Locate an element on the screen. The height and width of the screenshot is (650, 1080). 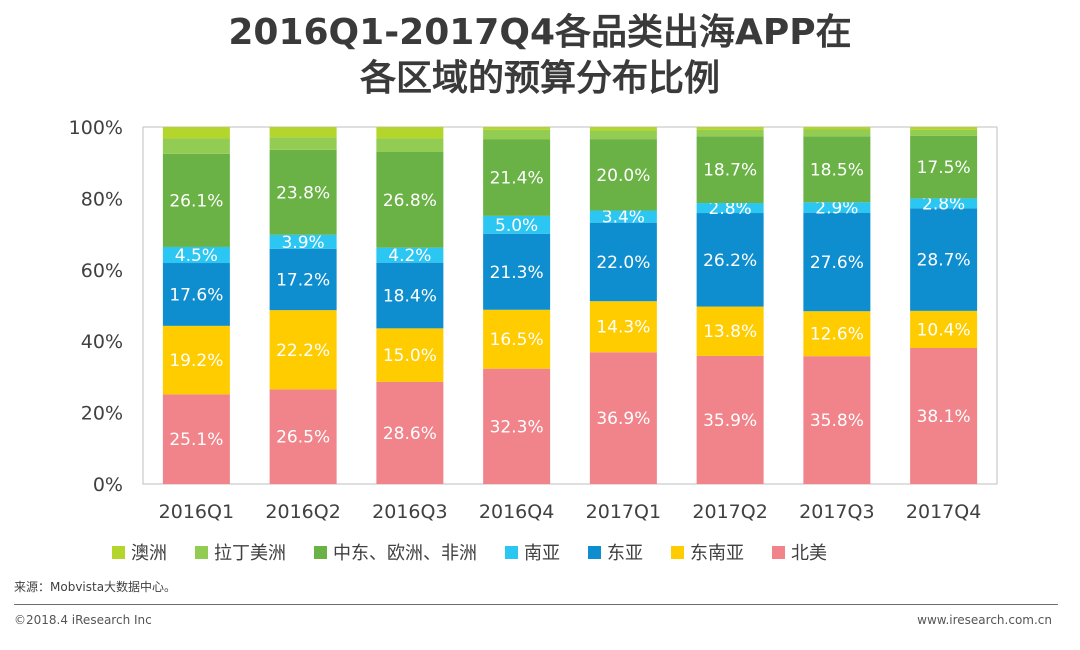
bar-data-label: 26.5% is located at coordinates (303, 438).